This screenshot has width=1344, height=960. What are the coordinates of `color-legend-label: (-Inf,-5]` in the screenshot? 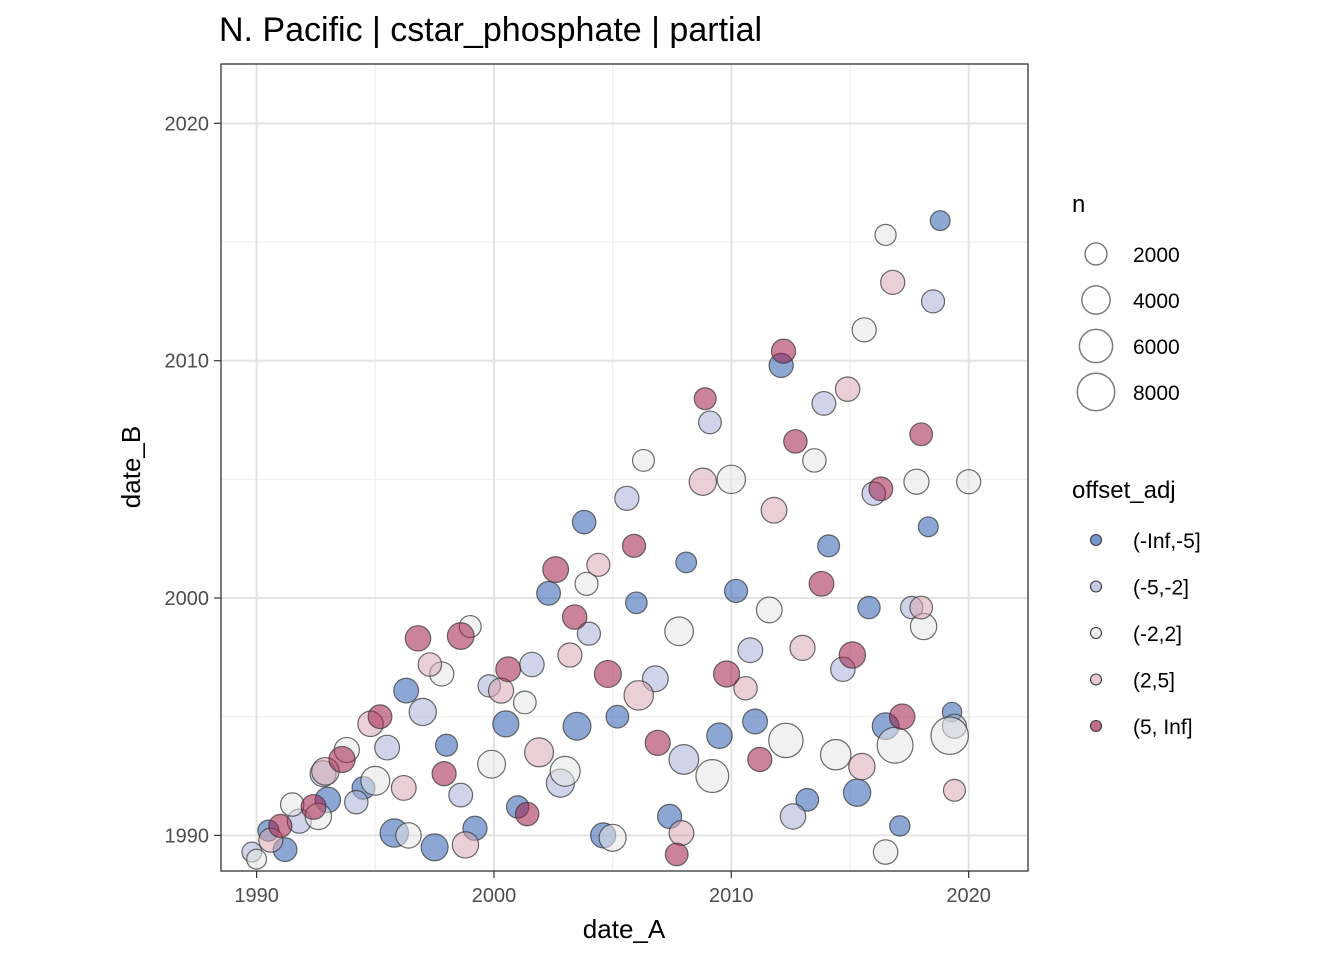 It's located at (1167, 541).